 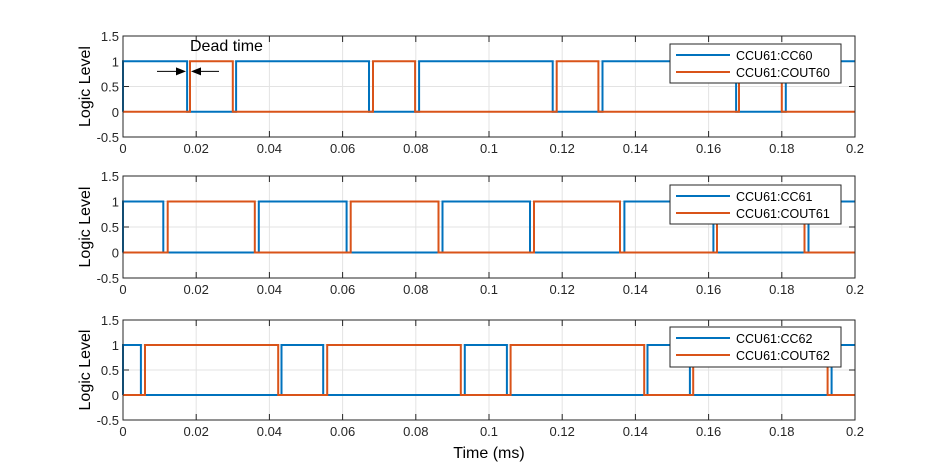 I want to click on legend: CCU61:CC62 CCU61:COUT62, so click(x=755, y=347).